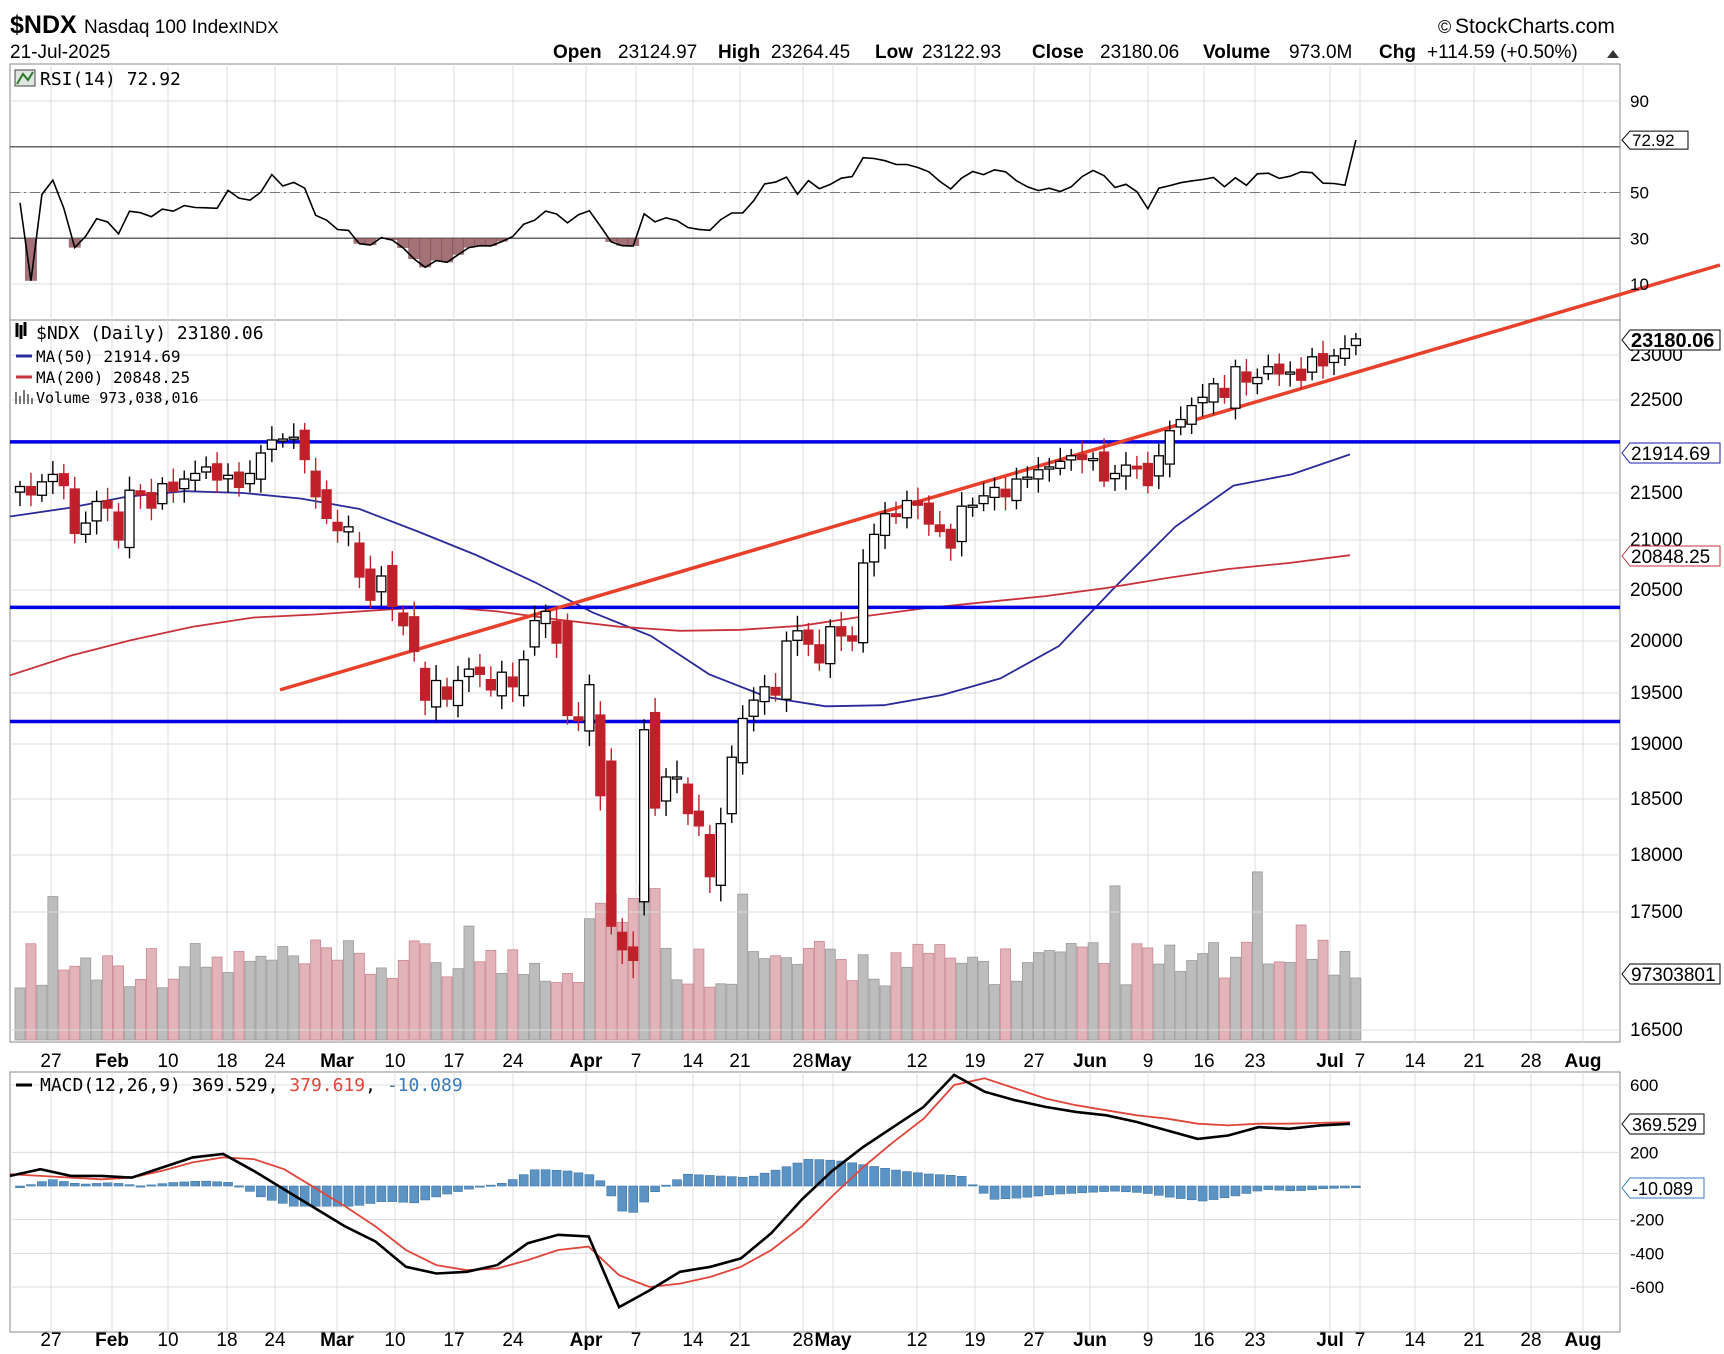 This screenshot has width=1724, height=1354. I want to click on ma200-line, so click(680, 615).